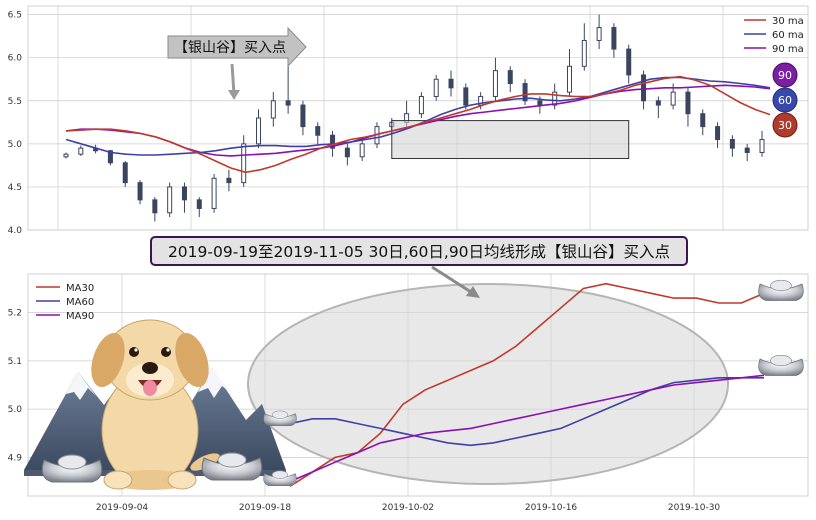 This screenshot has width=816, height=520. I want to click on badge-30-label: 30, so click(785, 125).